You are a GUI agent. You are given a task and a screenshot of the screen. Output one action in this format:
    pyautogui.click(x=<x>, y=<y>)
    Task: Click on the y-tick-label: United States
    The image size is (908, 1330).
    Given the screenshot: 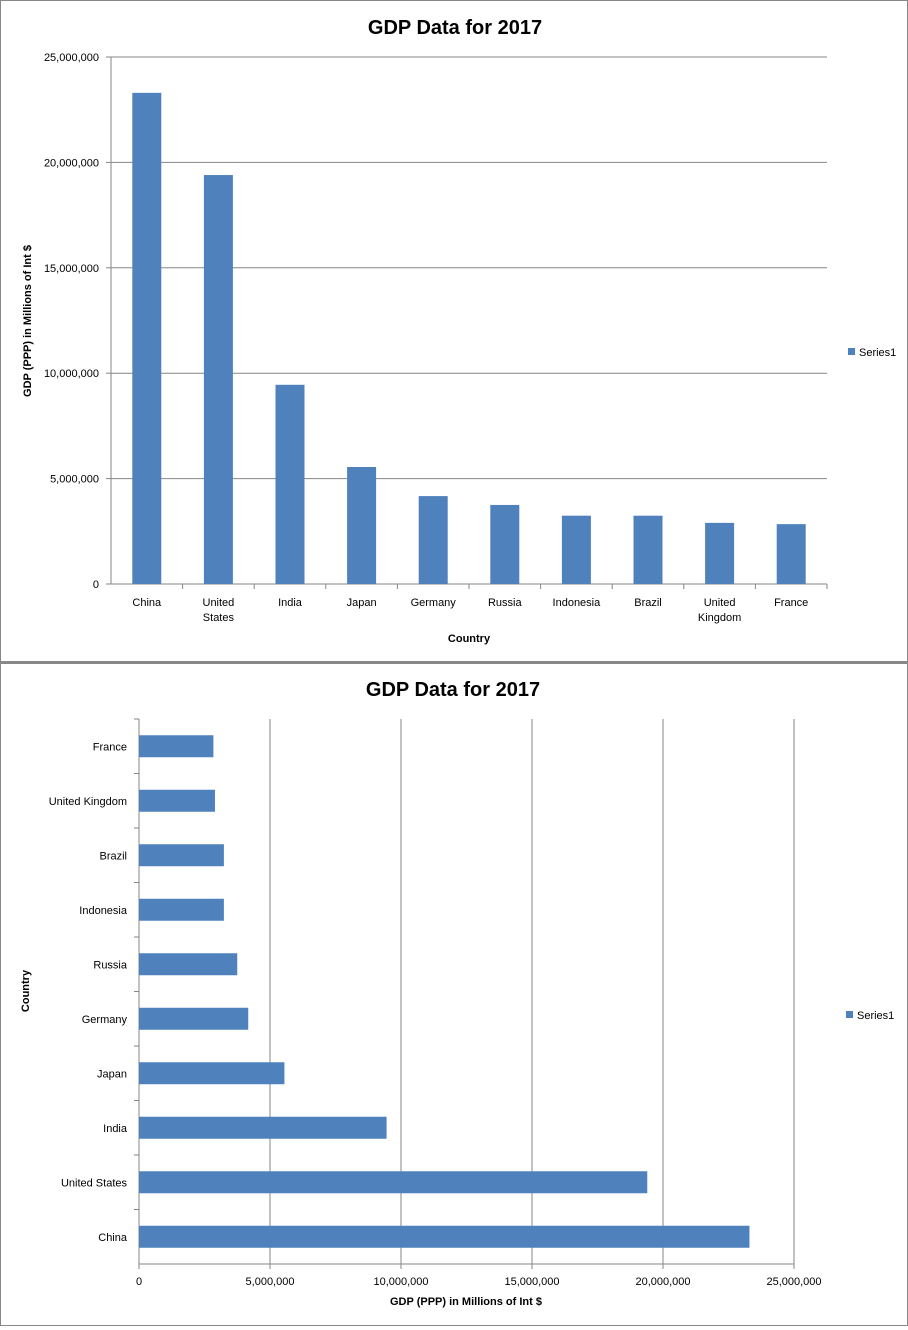 What is the action you would take?
    pyautogui.click(x=94, y=1183)
    